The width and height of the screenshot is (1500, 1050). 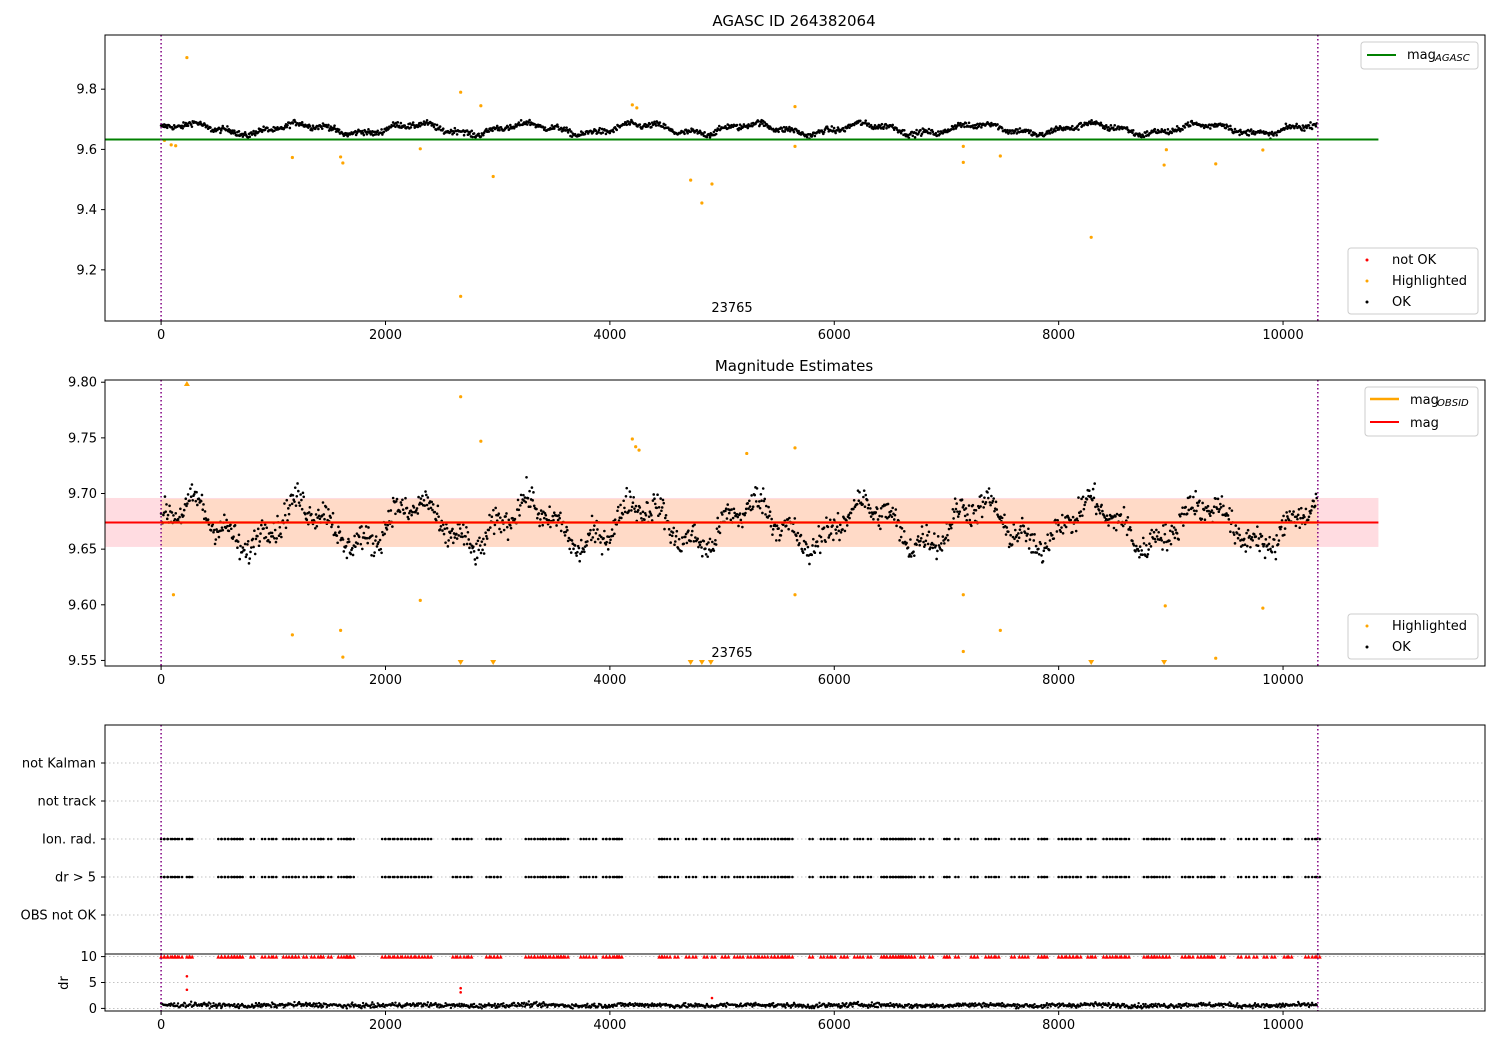 What do you see at coordinates (1453, 403) in the screenshot?
I see `obsid-legend-mag-subscript: OBSID` at bounding box center [1453, 403].